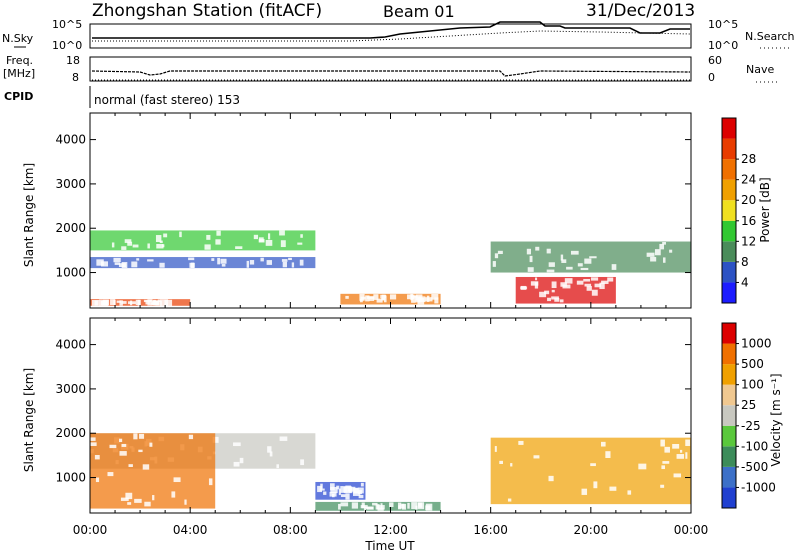 The image size is (800, 554). I want to click on power-echo-region, so click(590, 257).